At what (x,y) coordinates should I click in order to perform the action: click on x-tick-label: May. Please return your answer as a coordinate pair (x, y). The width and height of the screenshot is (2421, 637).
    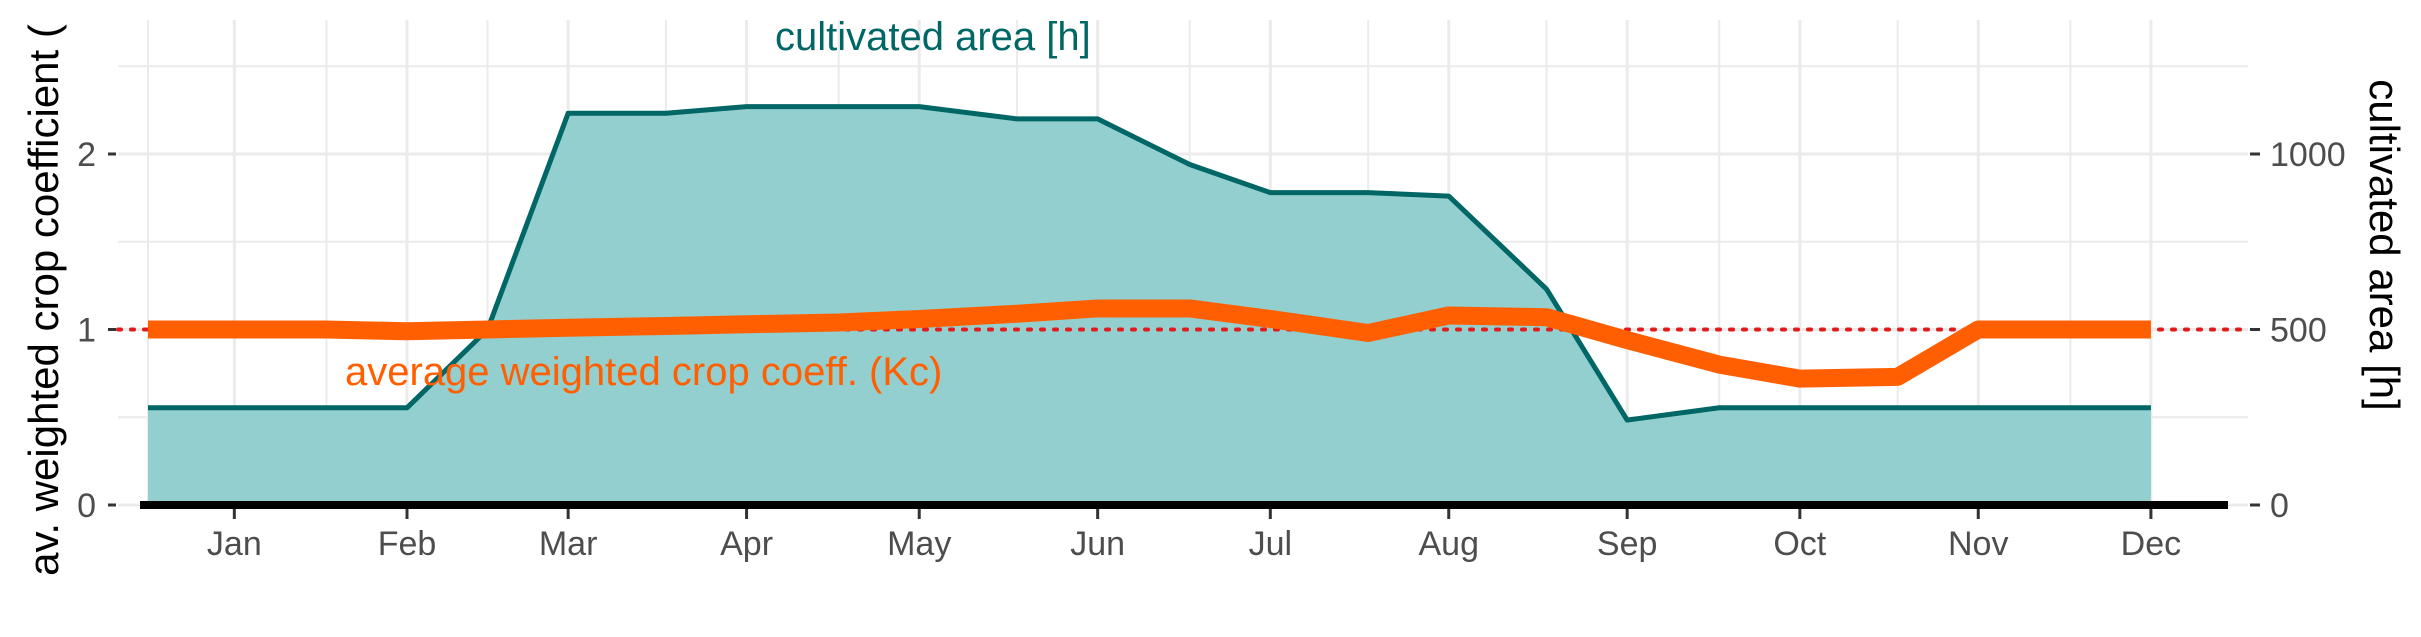
    Looking at the image, I should click on (919, 544).